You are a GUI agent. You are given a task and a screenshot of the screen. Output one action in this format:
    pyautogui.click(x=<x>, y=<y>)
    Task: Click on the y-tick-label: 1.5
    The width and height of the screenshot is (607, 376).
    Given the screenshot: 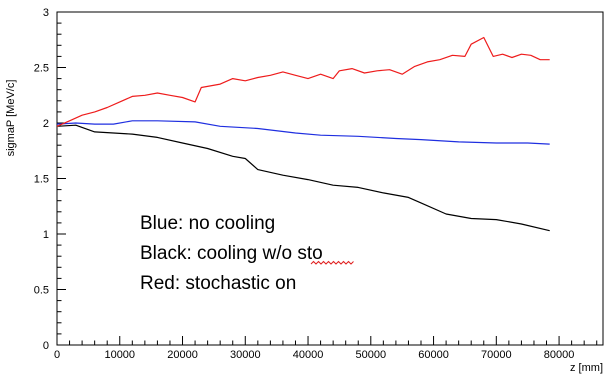 What is the action you would take?
    pyautogui.click(x=41, y=180)
    